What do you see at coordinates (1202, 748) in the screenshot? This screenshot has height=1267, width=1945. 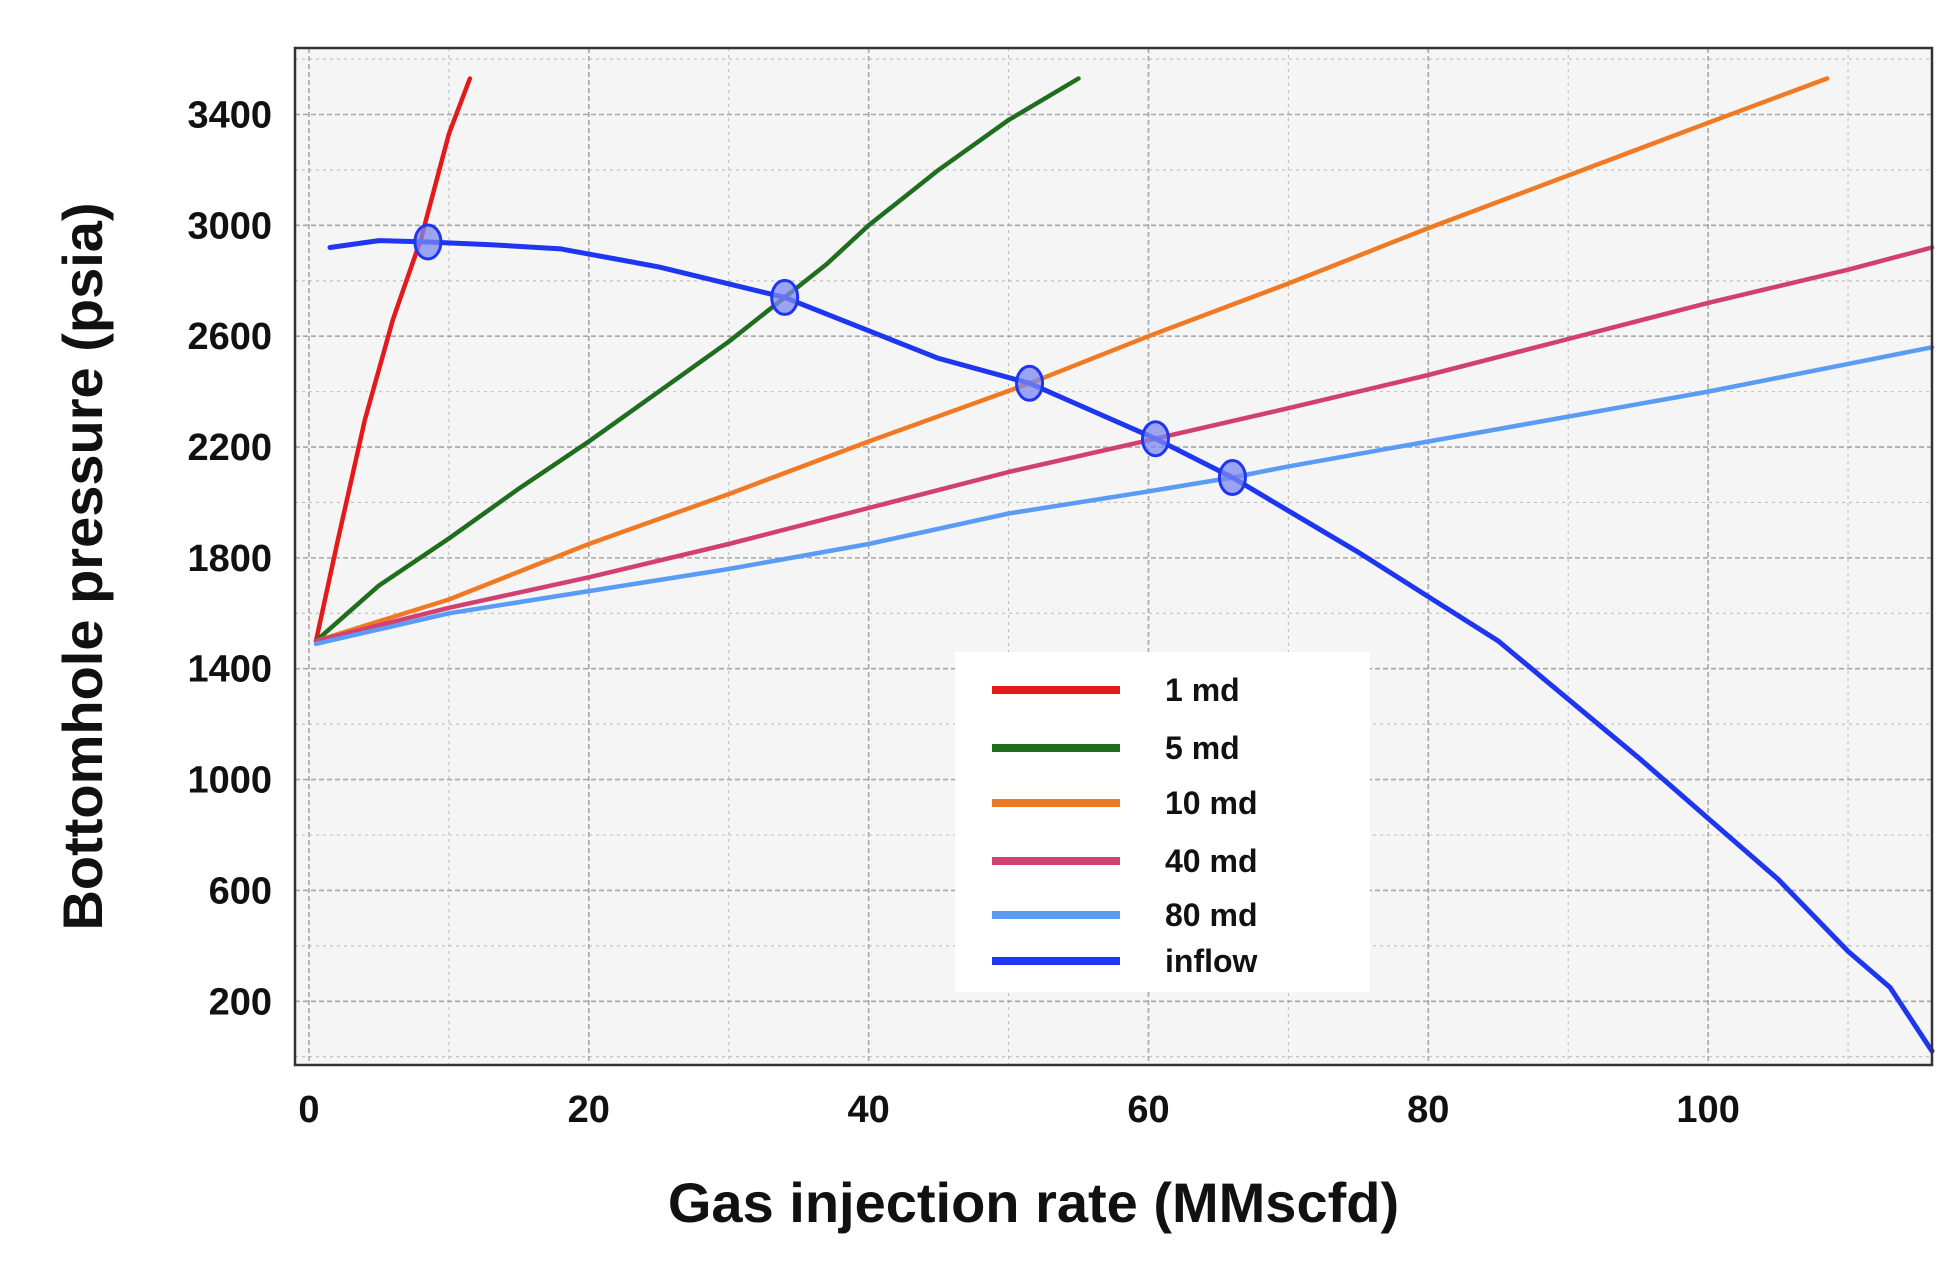 I see `legend-label: 5 md` at bounding box center [1202, 748].